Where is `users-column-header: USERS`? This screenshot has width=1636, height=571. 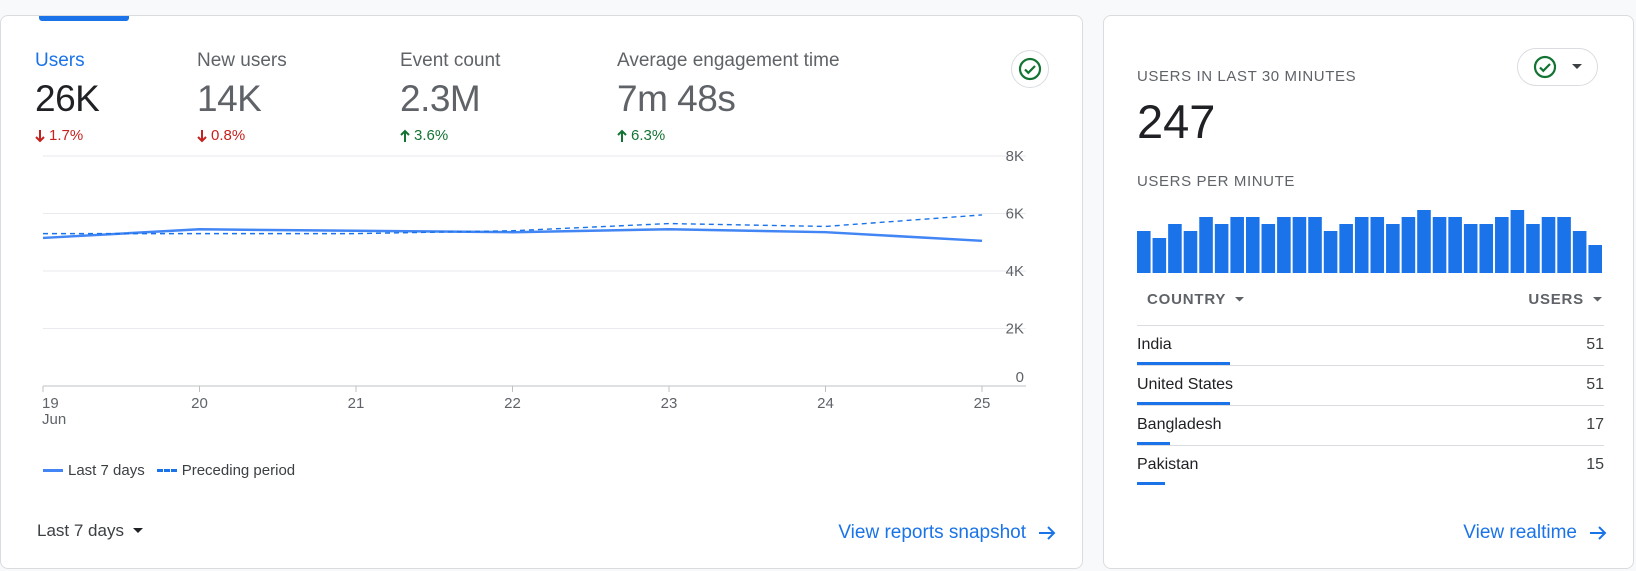 users-column-header: USERS is located at coordinates (1565, 299).